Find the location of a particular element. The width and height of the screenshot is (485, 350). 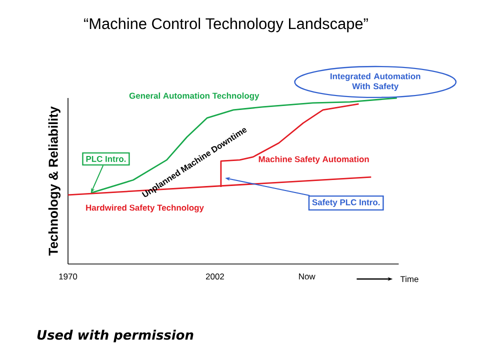

annotation: Integrated Automation With Safety is located at coordinates (375, 82).